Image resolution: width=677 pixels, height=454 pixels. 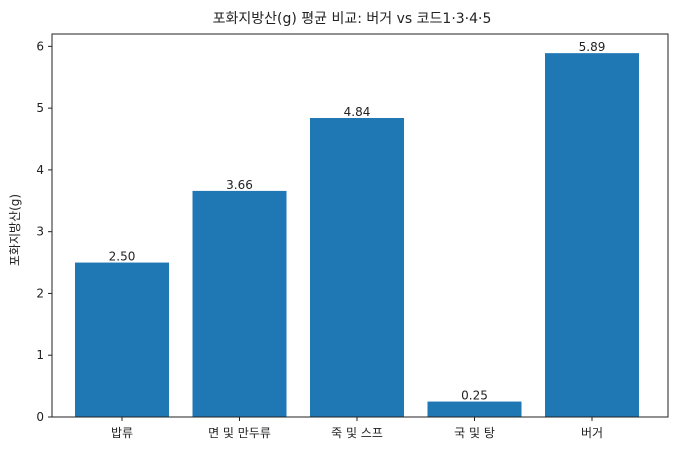 What do you see at coordinates (474, 396) in the screenshot?
I see `data-label-3: 0.25` at bounding box center [474, 396].